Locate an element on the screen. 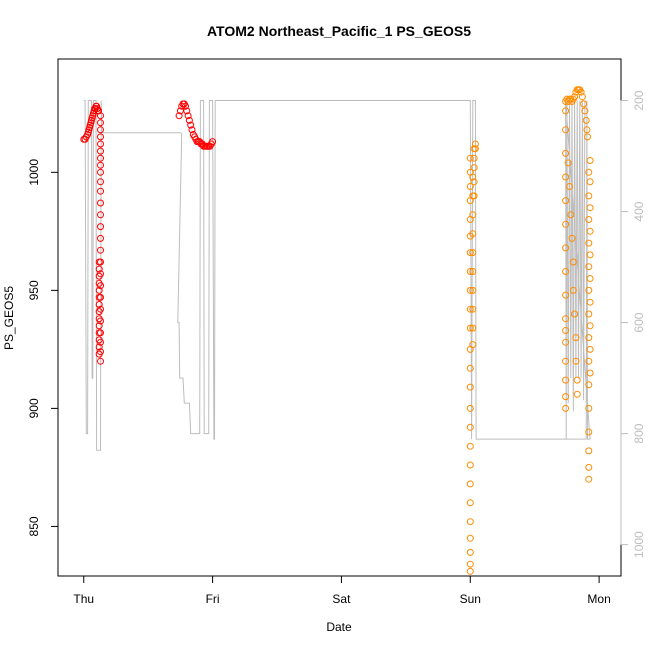  y2-axis: 200 400 600 800 1000 is located at coordinates (633, 324).